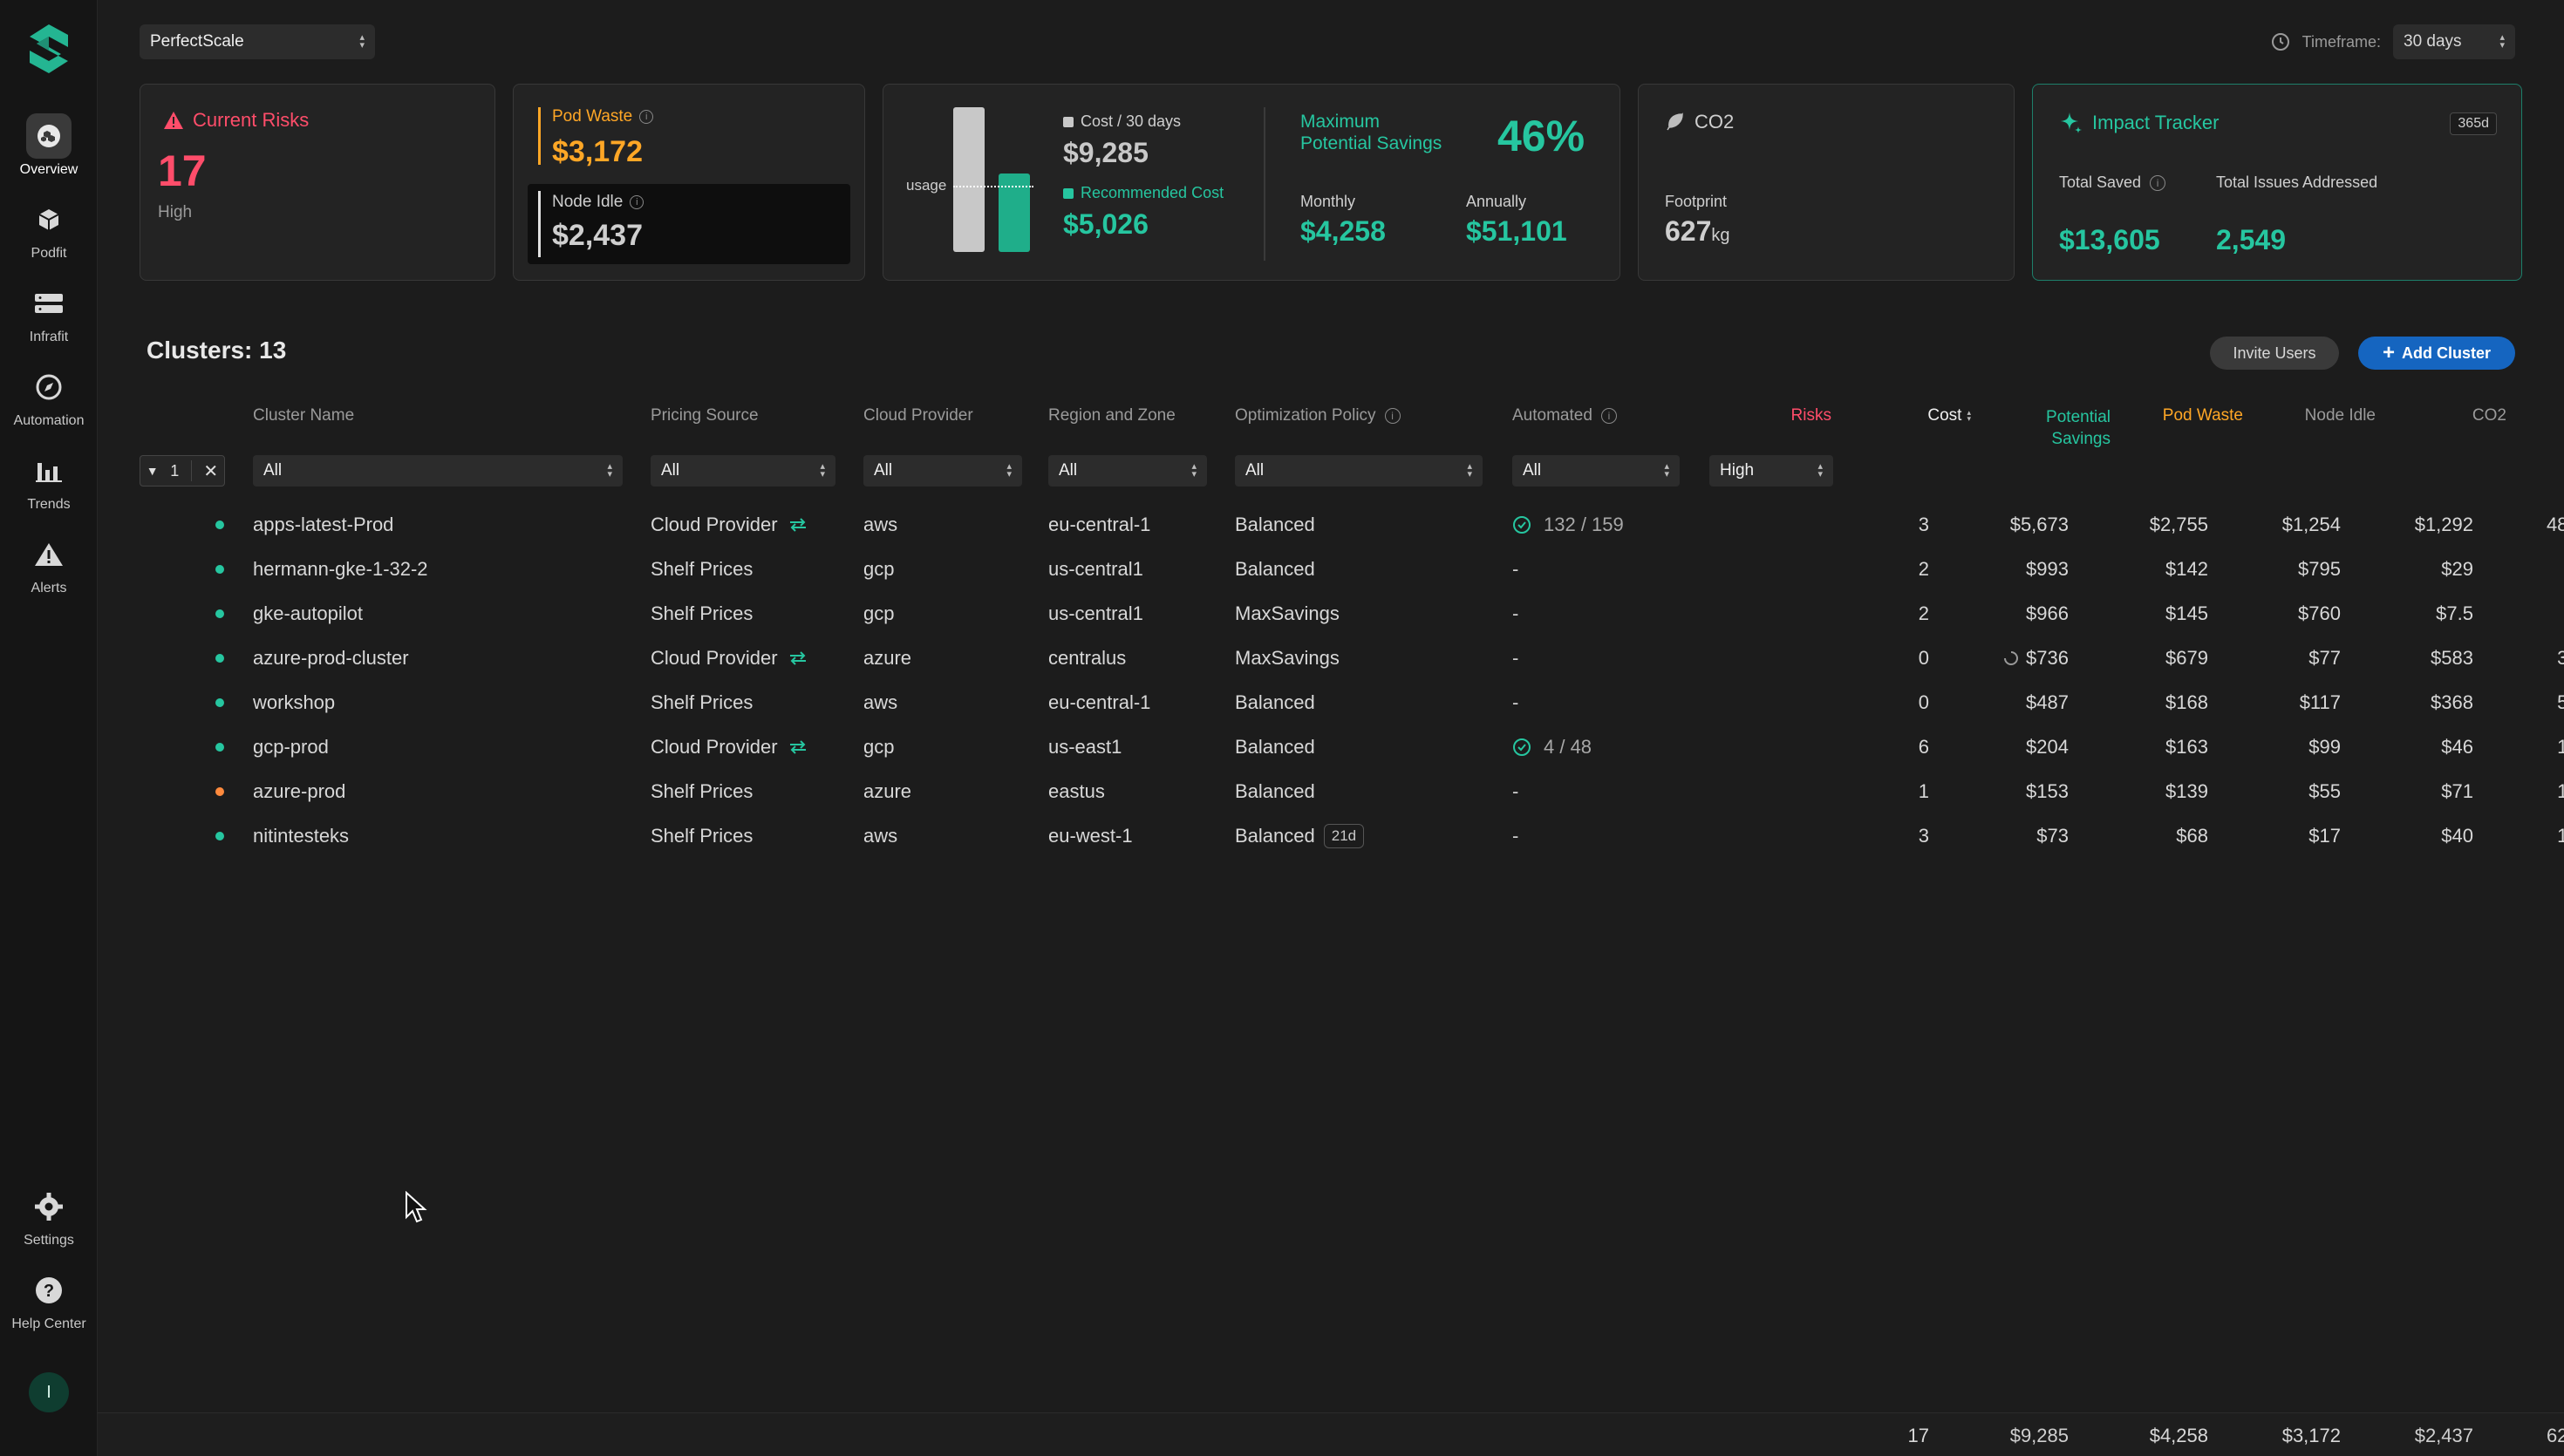 Image resolution: width=2564 pixels, height=1456 pixels. I want to click on current-risks-count: 17, so click(182, 170).